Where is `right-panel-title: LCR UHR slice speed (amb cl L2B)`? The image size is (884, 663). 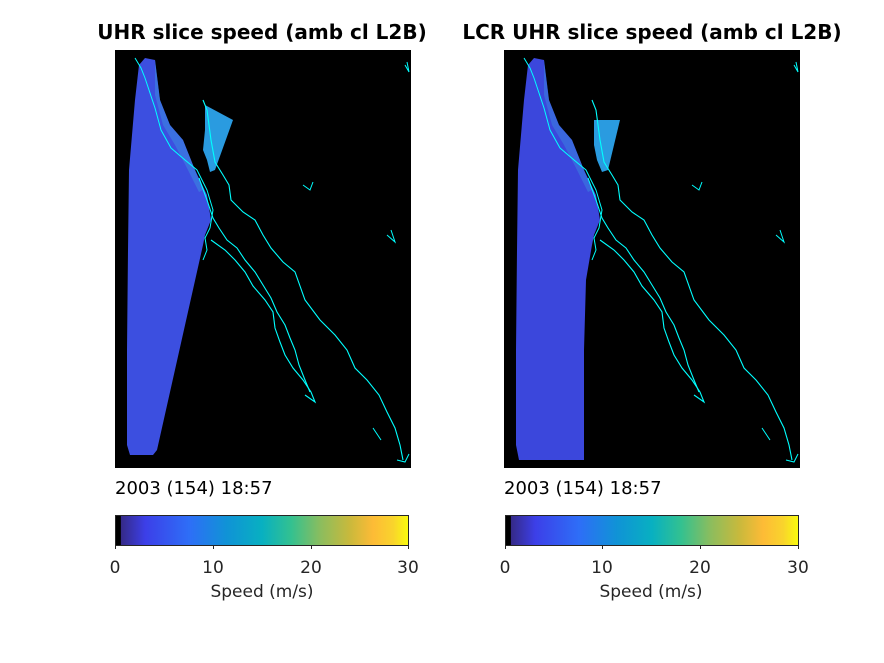 right-panel-title: LCR UHR slice speed (amb cl L2B) is located at coordinates (652, 32).